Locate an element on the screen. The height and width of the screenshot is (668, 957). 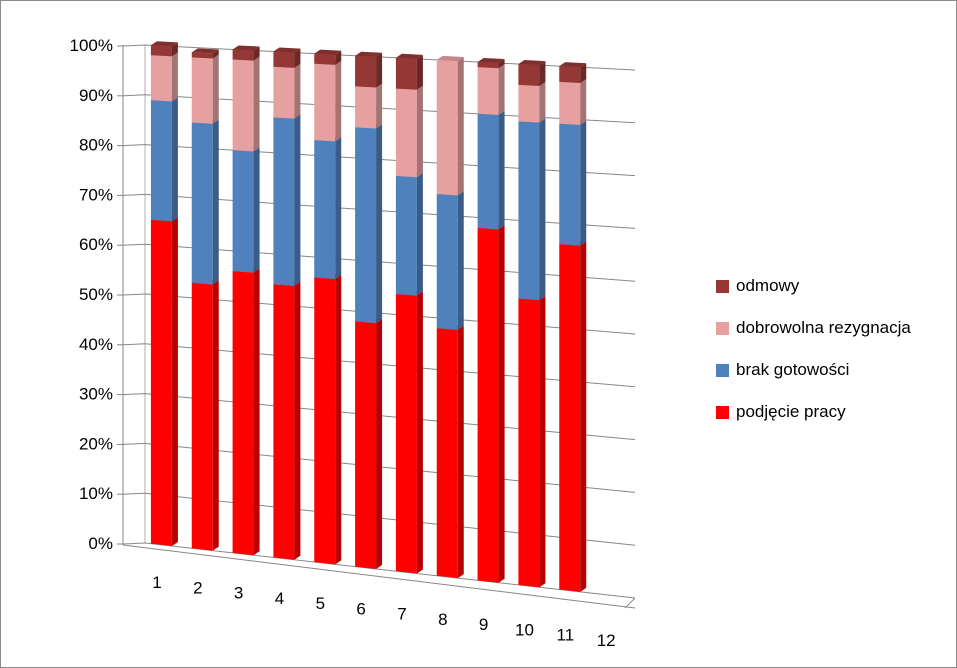
floor-edge is located at coordinates (630, 603).